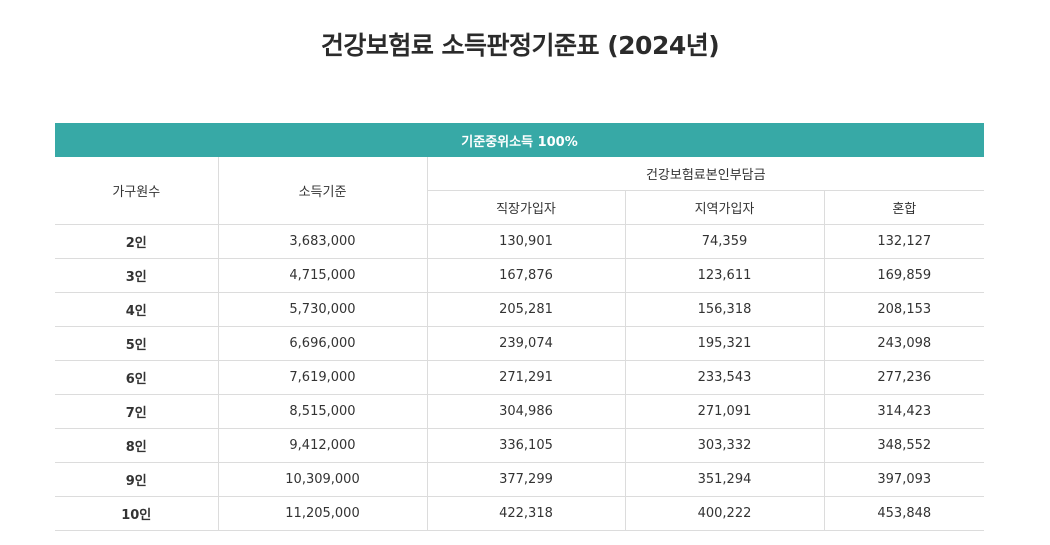  I want to click on cell-employee: 239,074, so click(525, 343).